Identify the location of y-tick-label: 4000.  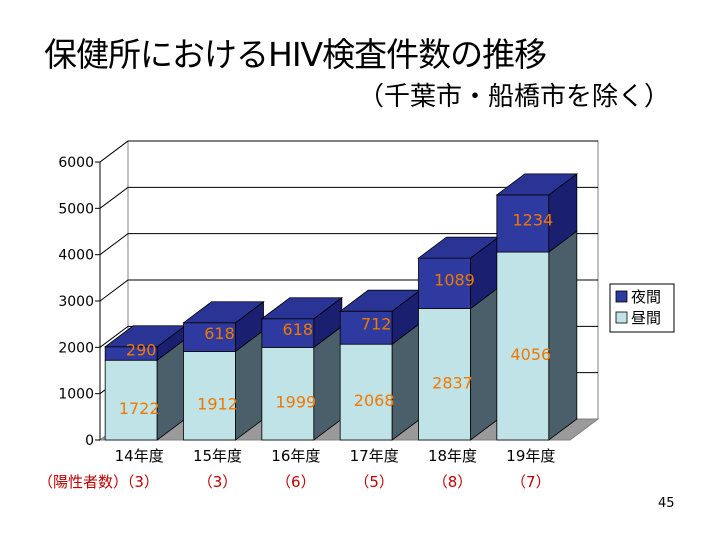
(76, 256).